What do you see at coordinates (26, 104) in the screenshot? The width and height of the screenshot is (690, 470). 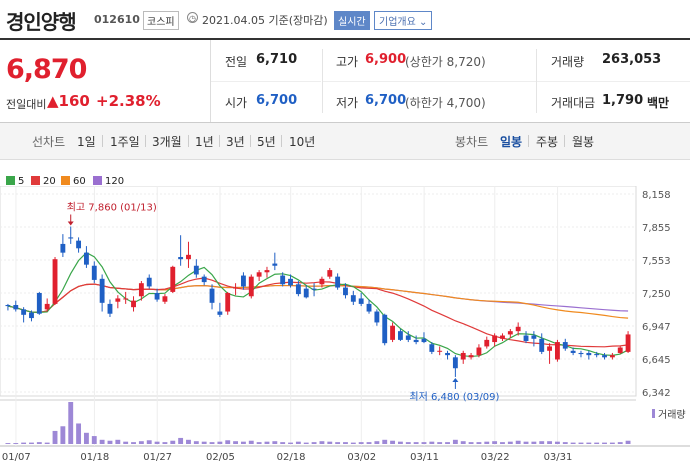 I see `change-label: 전일대비` at bounding box center [26, 104].